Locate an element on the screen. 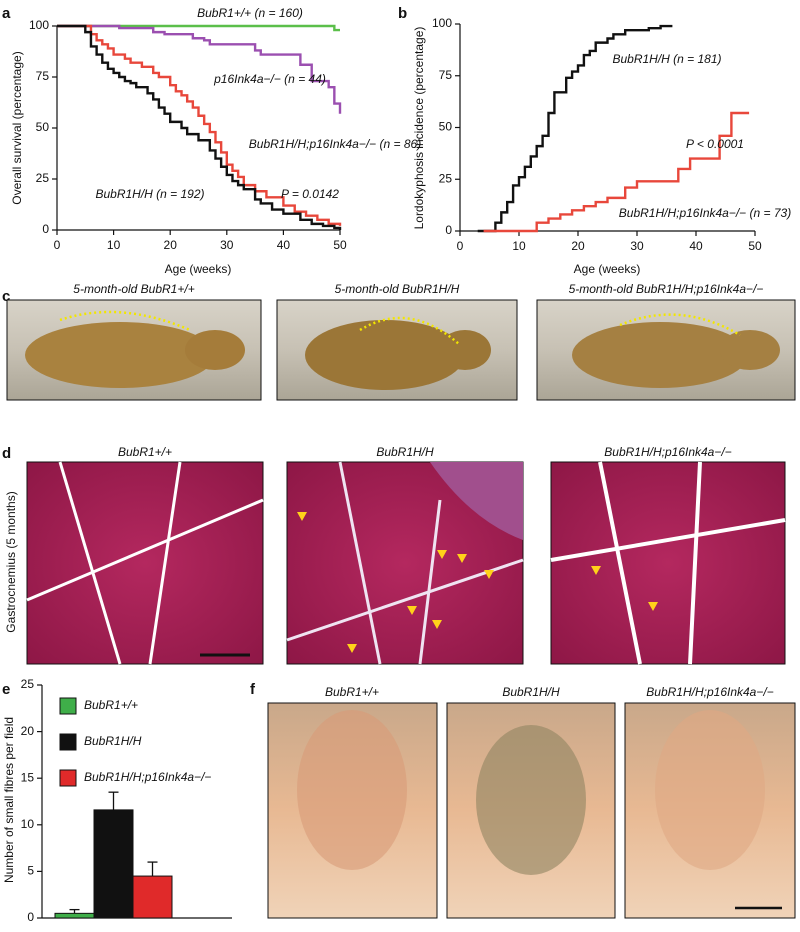  annotation: BubR1H/H (n = 181) is located at coordinates (666, 59).